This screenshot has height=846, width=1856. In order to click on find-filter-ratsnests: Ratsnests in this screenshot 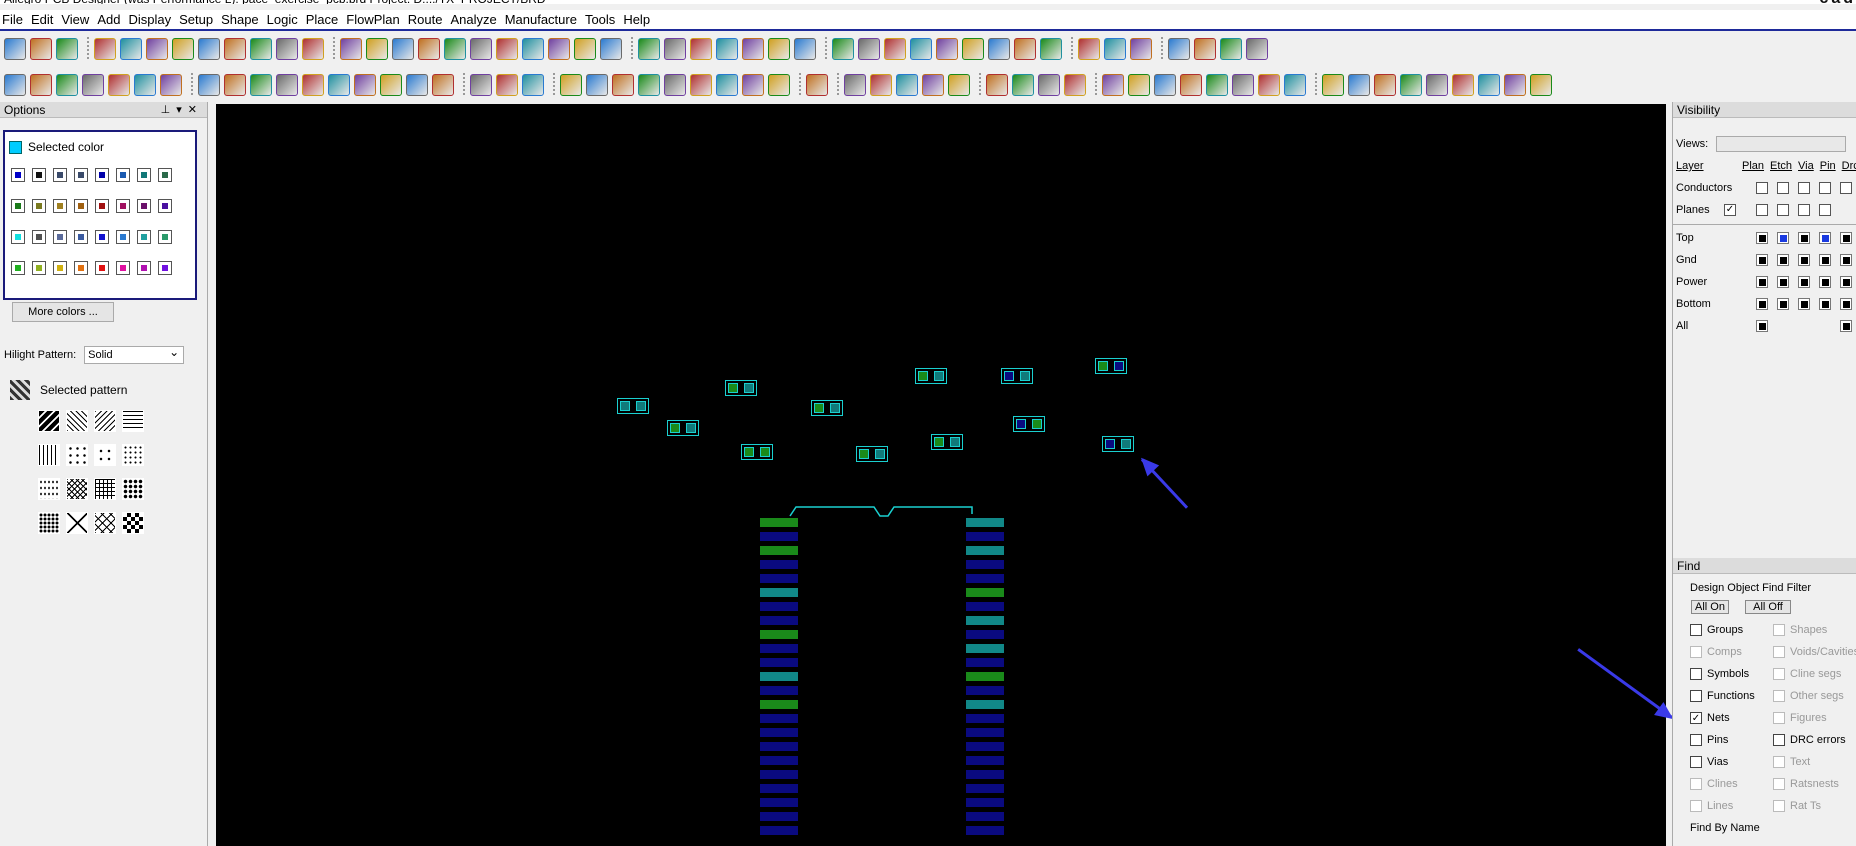, I will do `click(1806, 784)`.